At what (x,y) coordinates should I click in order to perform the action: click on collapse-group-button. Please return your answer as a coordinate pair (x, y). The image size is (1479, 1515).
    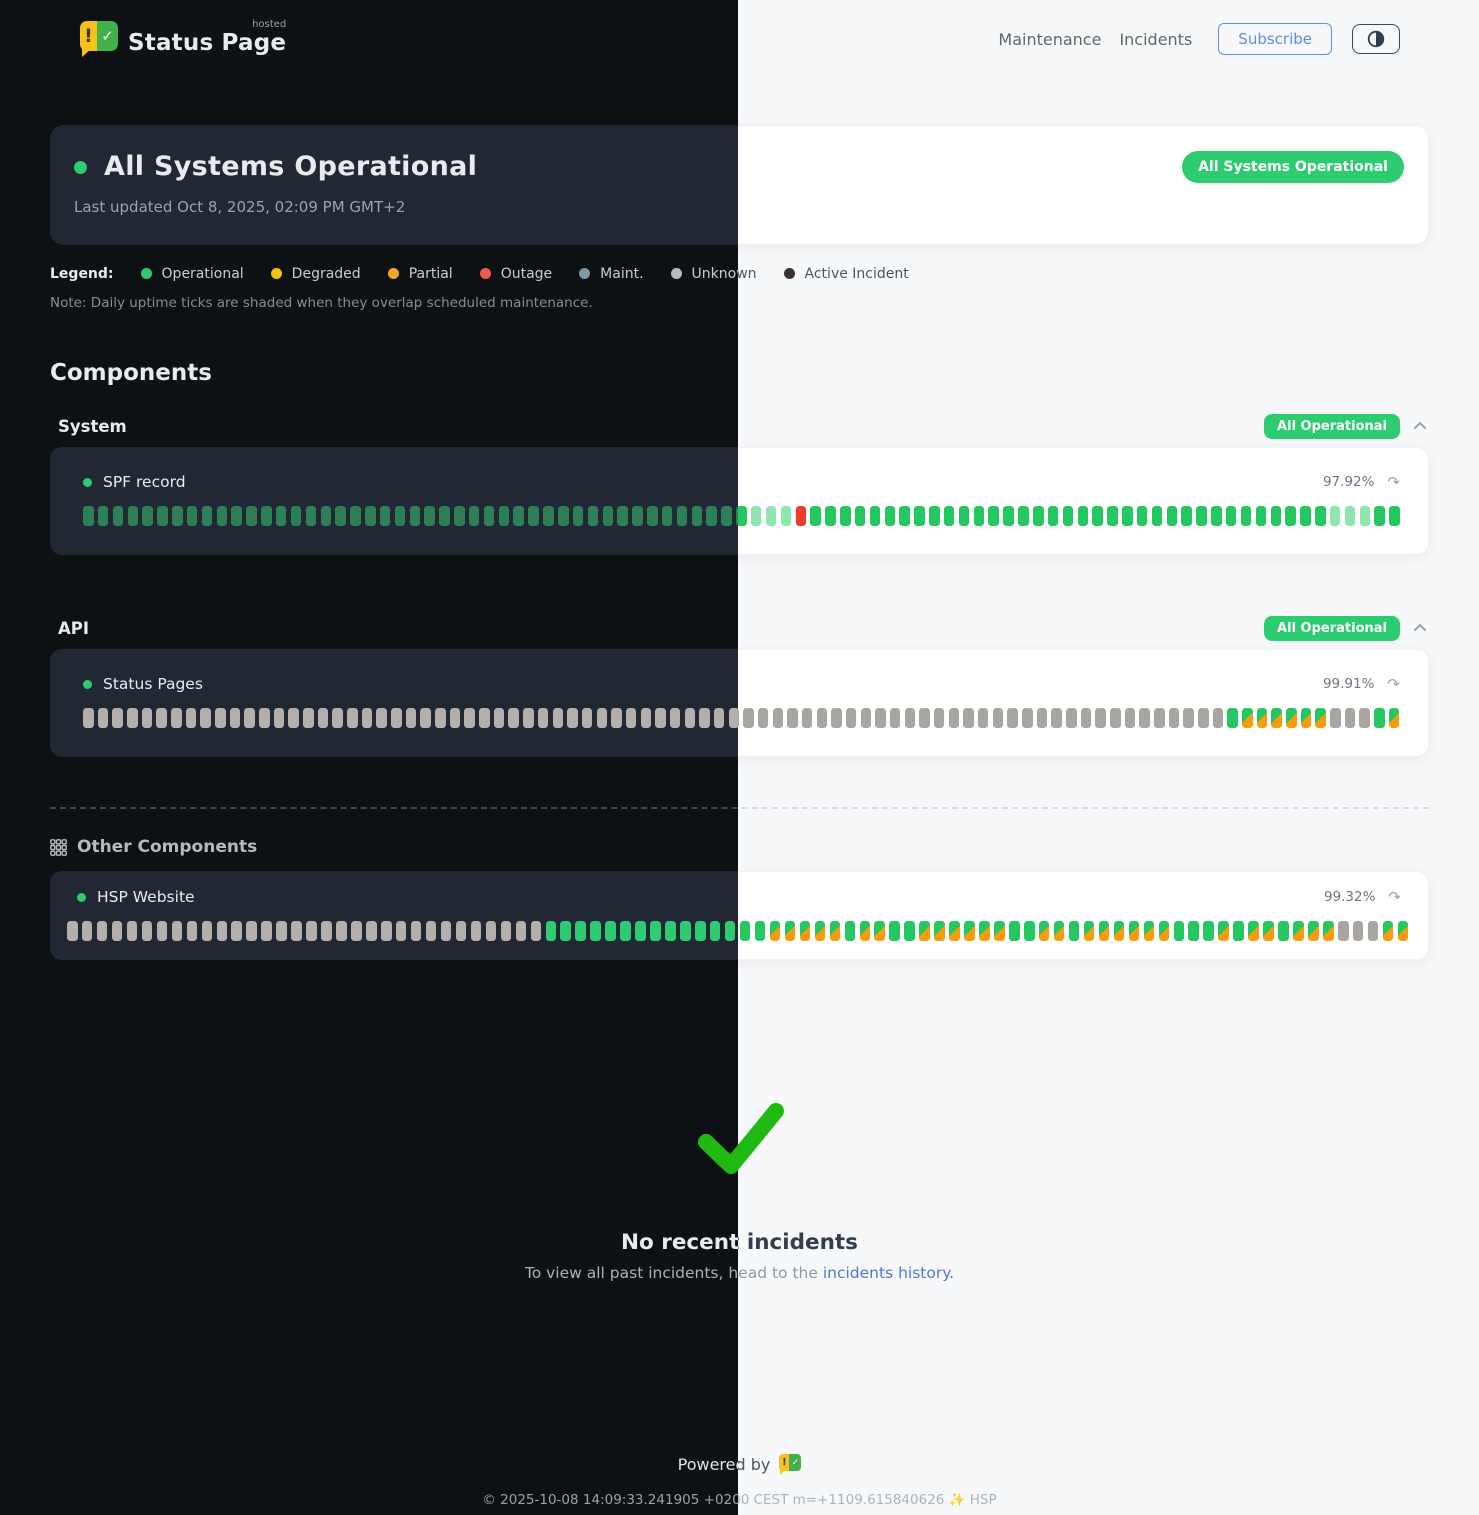
    Looking at the image, I should click on (1420, 426).